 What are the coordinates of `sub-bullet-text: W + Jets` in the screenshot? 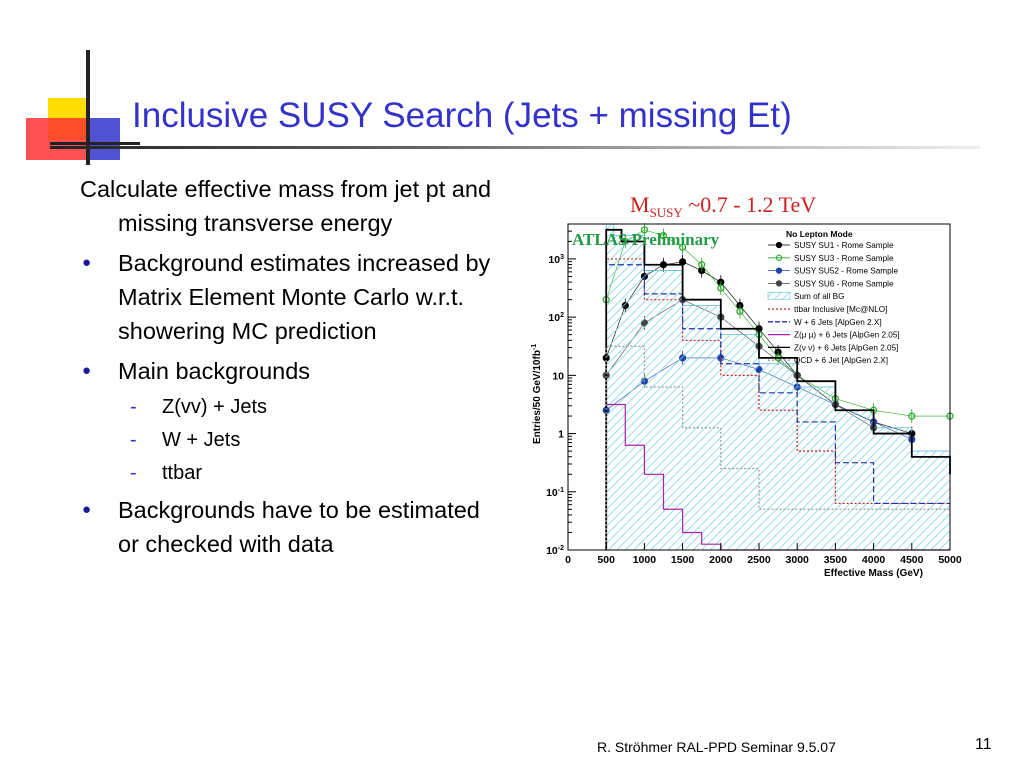 It's located at (201, 440).